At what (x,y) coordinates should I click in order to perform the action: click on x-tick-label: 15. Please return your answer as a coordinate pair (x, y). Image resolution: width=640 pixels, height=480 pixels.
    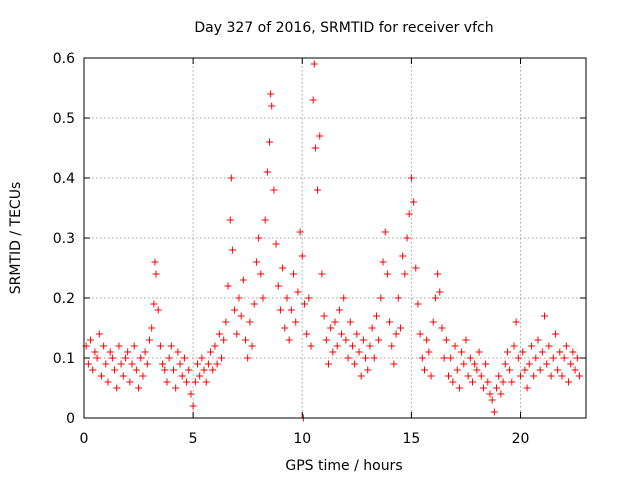
    Looking at the image, I should click on (411, 439).